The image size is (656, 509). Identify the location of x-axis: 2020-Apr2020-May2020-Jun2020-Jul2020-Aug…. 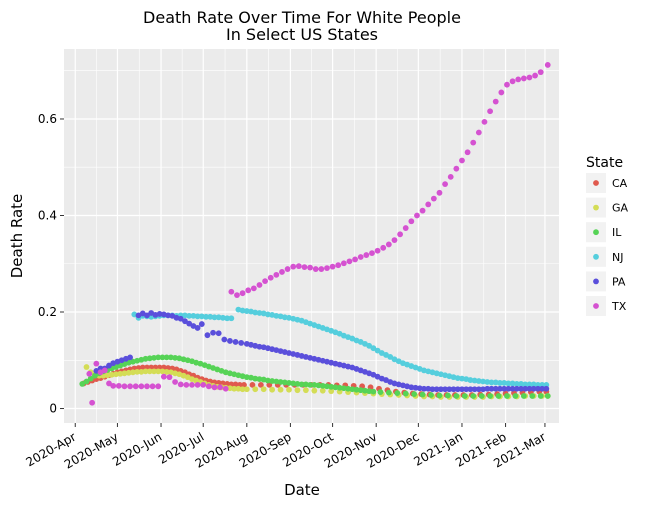
(285, 447).